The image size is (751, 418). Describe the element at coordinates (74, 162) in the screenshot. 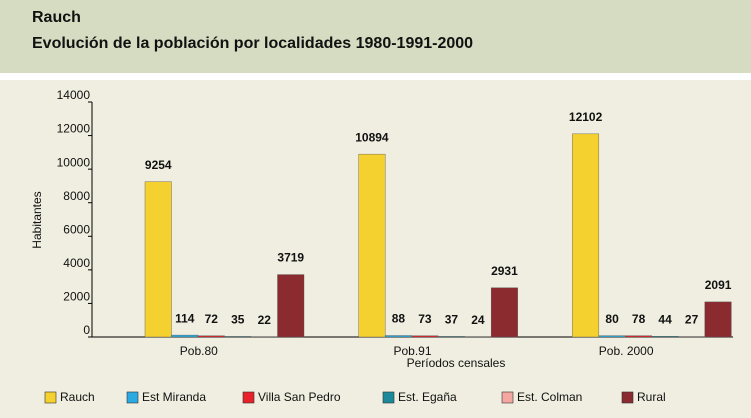

I see `y-tick-label: 10000` at that location.